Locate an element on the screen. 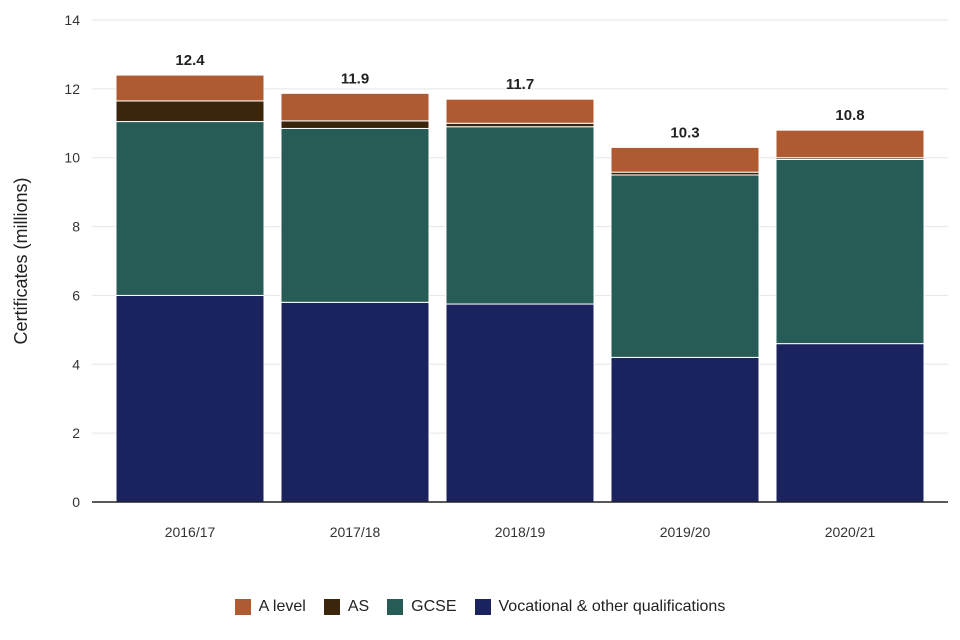  x-tick-label: 2016/17 is located at coordinates (190, 532).